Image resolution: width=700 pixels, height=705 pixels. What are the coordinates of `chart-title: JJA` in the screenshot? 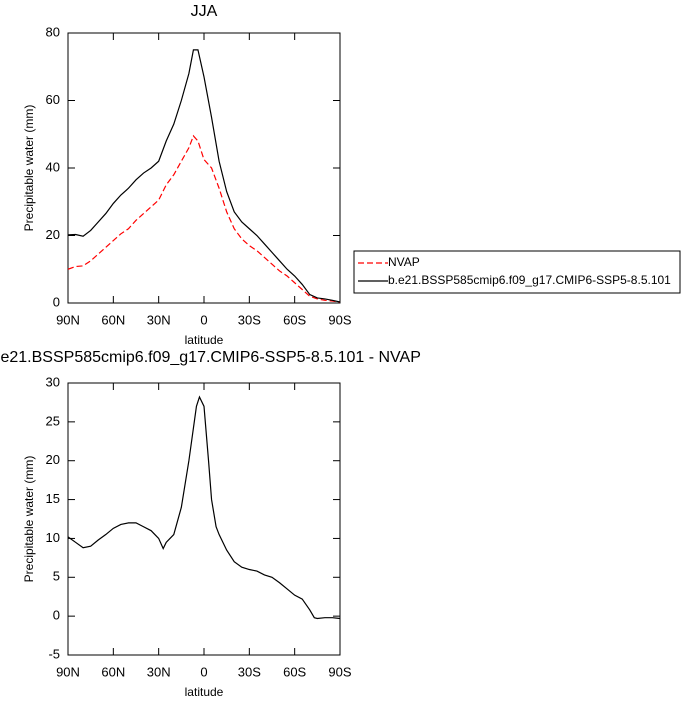 It's located at (204, 11).